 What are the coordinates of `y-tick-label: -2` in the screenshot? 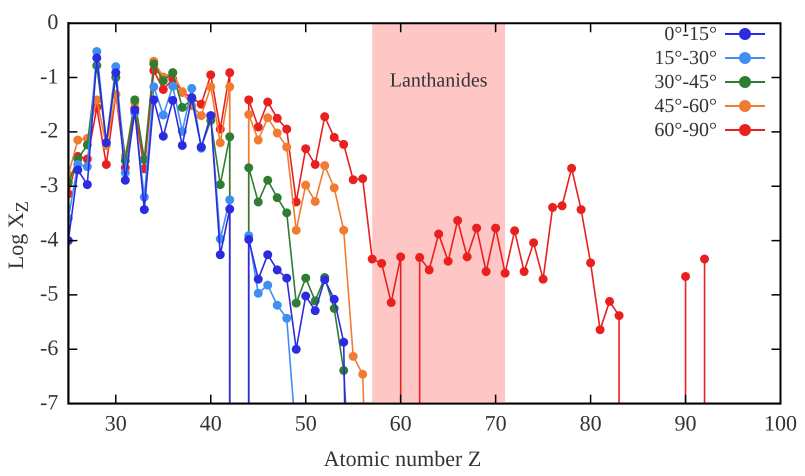 It's located at (49, 130).